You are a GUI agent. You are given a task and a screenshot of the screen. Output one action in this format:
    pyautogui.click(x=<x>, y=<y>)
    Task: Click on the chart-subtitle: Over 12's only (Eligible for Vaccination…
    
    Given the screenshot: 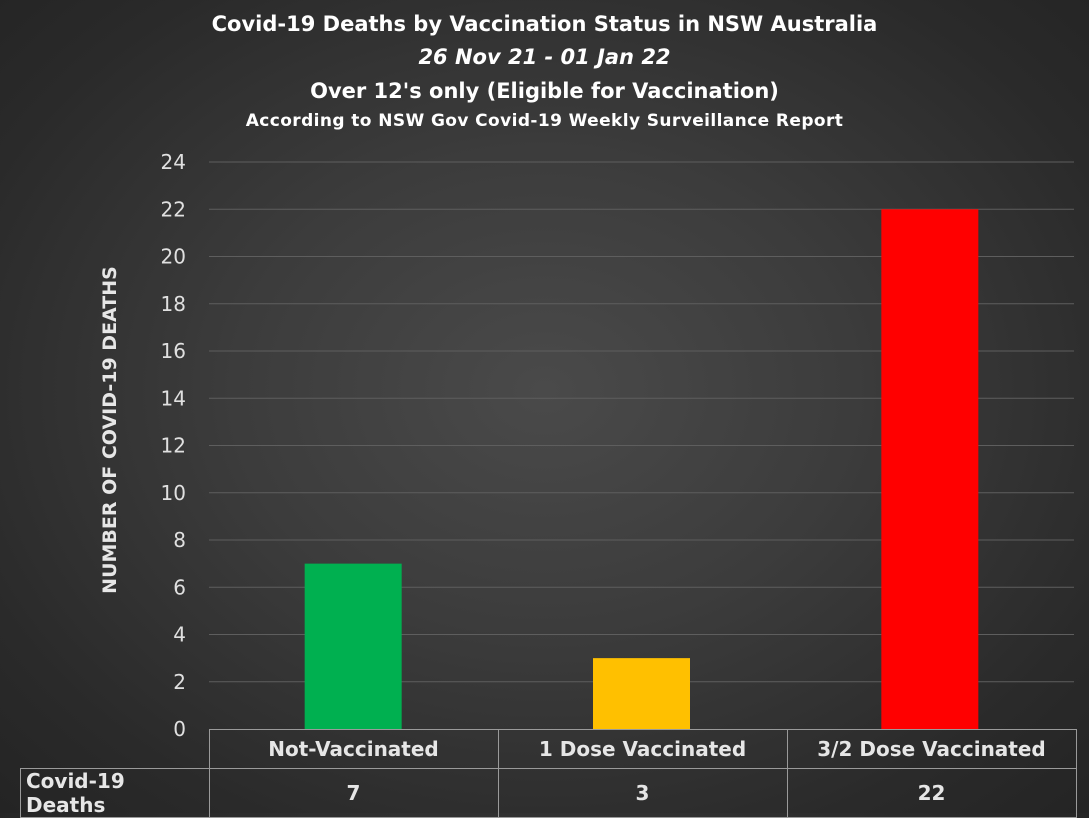 What is the action you would take?
    pyautogui.click(x=544, y=91)
    